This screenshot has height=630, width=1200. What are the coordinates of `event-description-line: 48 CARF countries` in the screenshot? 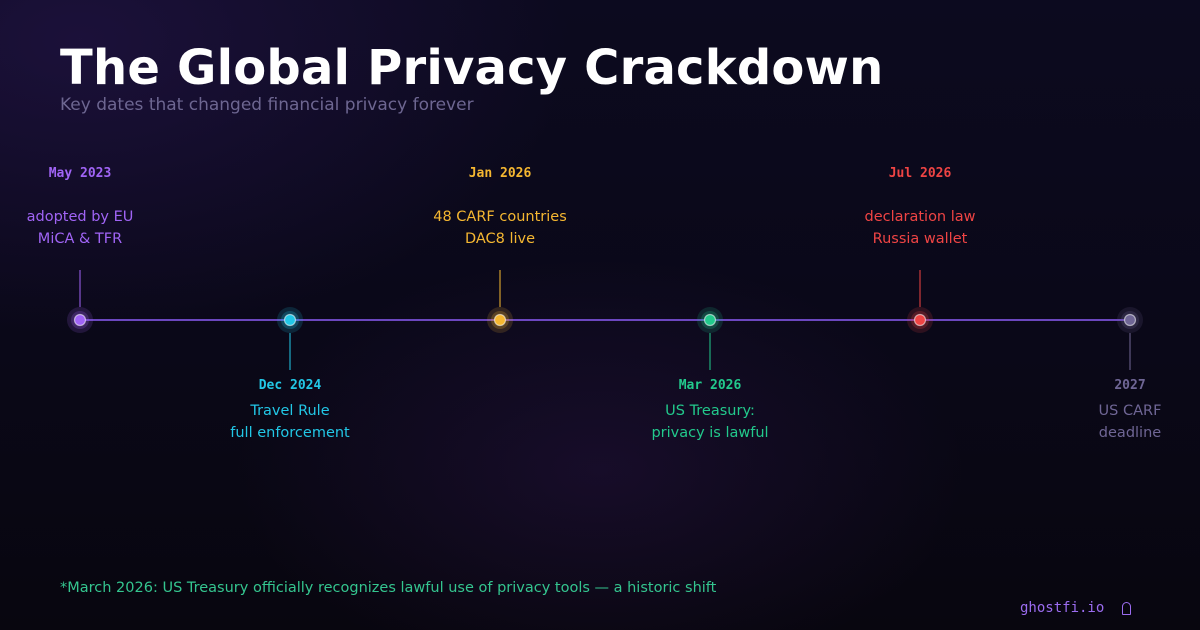 It's located at (500, 217).